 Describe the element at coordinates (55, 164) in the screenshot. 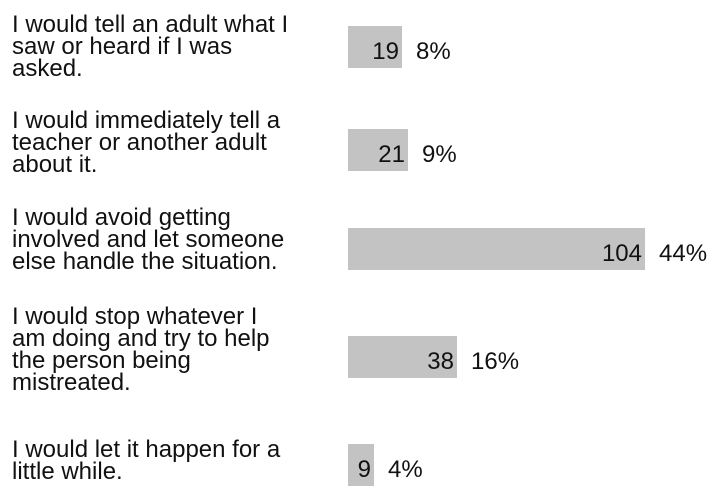

I see `category-label-line: about it.` at that location.